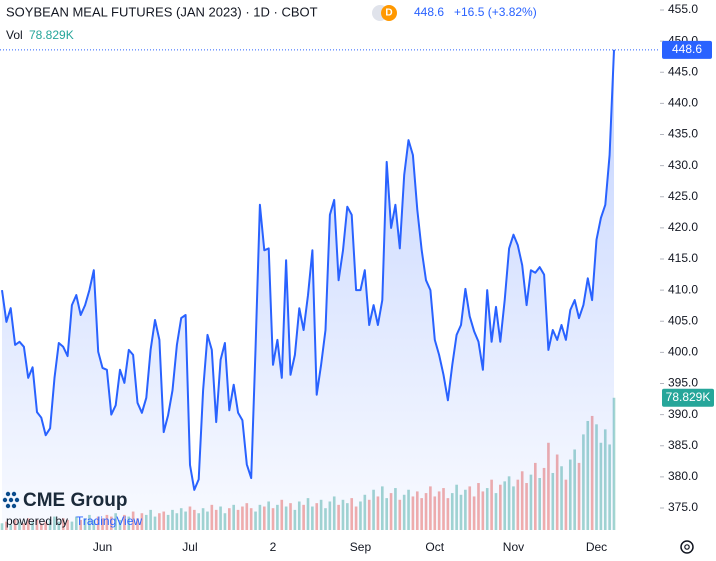 The height and width of the screenshot is (561, 716). I want to click on x-tick-label: Nov, so click(513, 547).